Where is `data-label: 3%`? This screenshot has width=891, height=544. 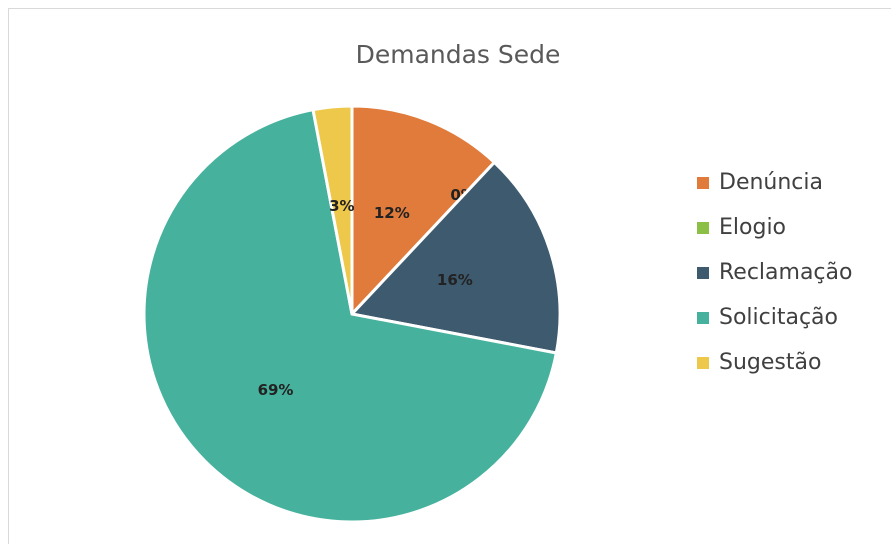 data-label: 3% is located at coordinates (341, 206).